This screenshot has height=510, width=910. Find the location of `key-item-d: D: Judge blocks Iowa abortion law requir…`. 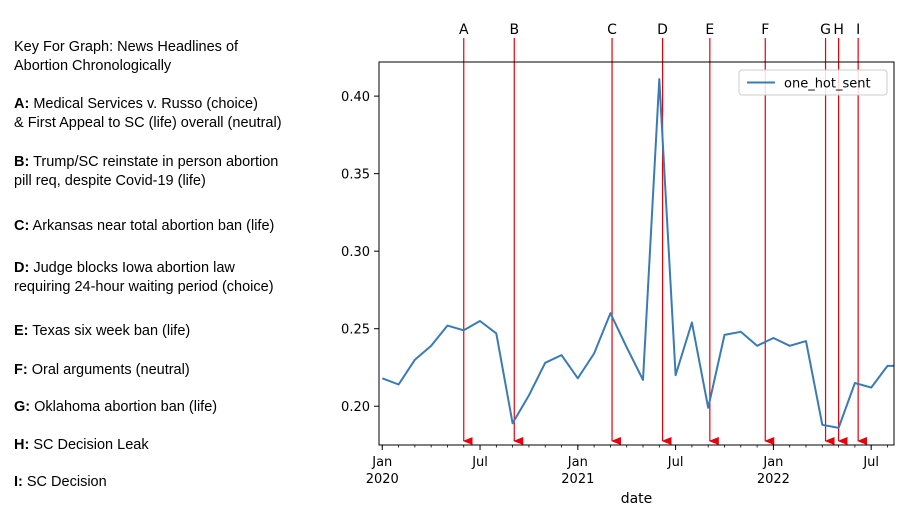

key-item-d: D: Judge blocks Iowa abortion law requir… is located at coordinates (174, 278).